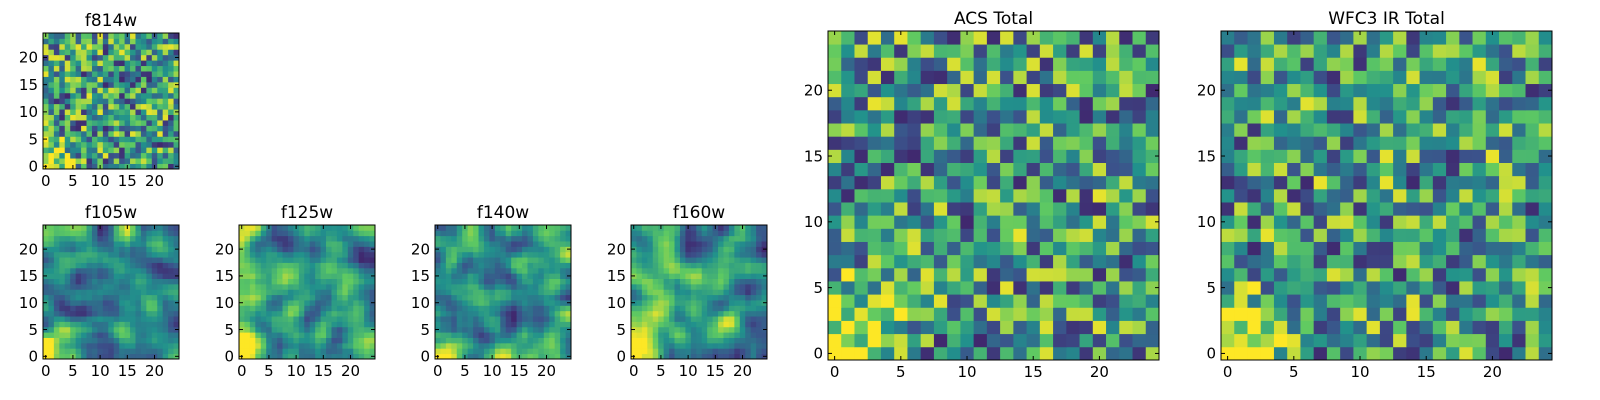 The height and width of the screenshot is (400, 1600). What do you see at coordinates (688, 371) in the screenshot?
I see `x-tick-label: 10` at bounding box center [688, 371].